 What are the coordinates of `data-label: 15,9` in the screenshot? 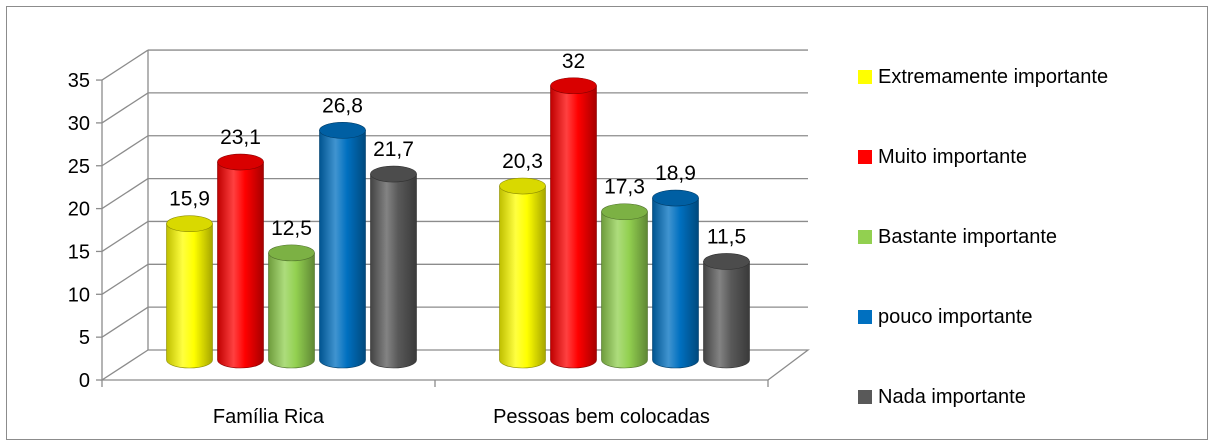 It's located at (189, 199).